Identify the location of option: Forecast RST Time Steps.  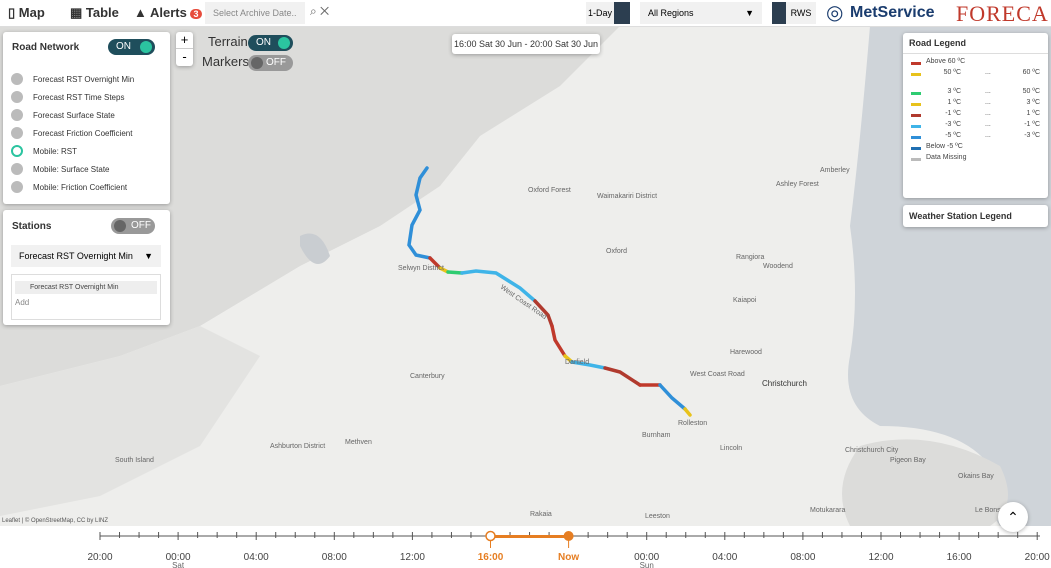
(72, 97).